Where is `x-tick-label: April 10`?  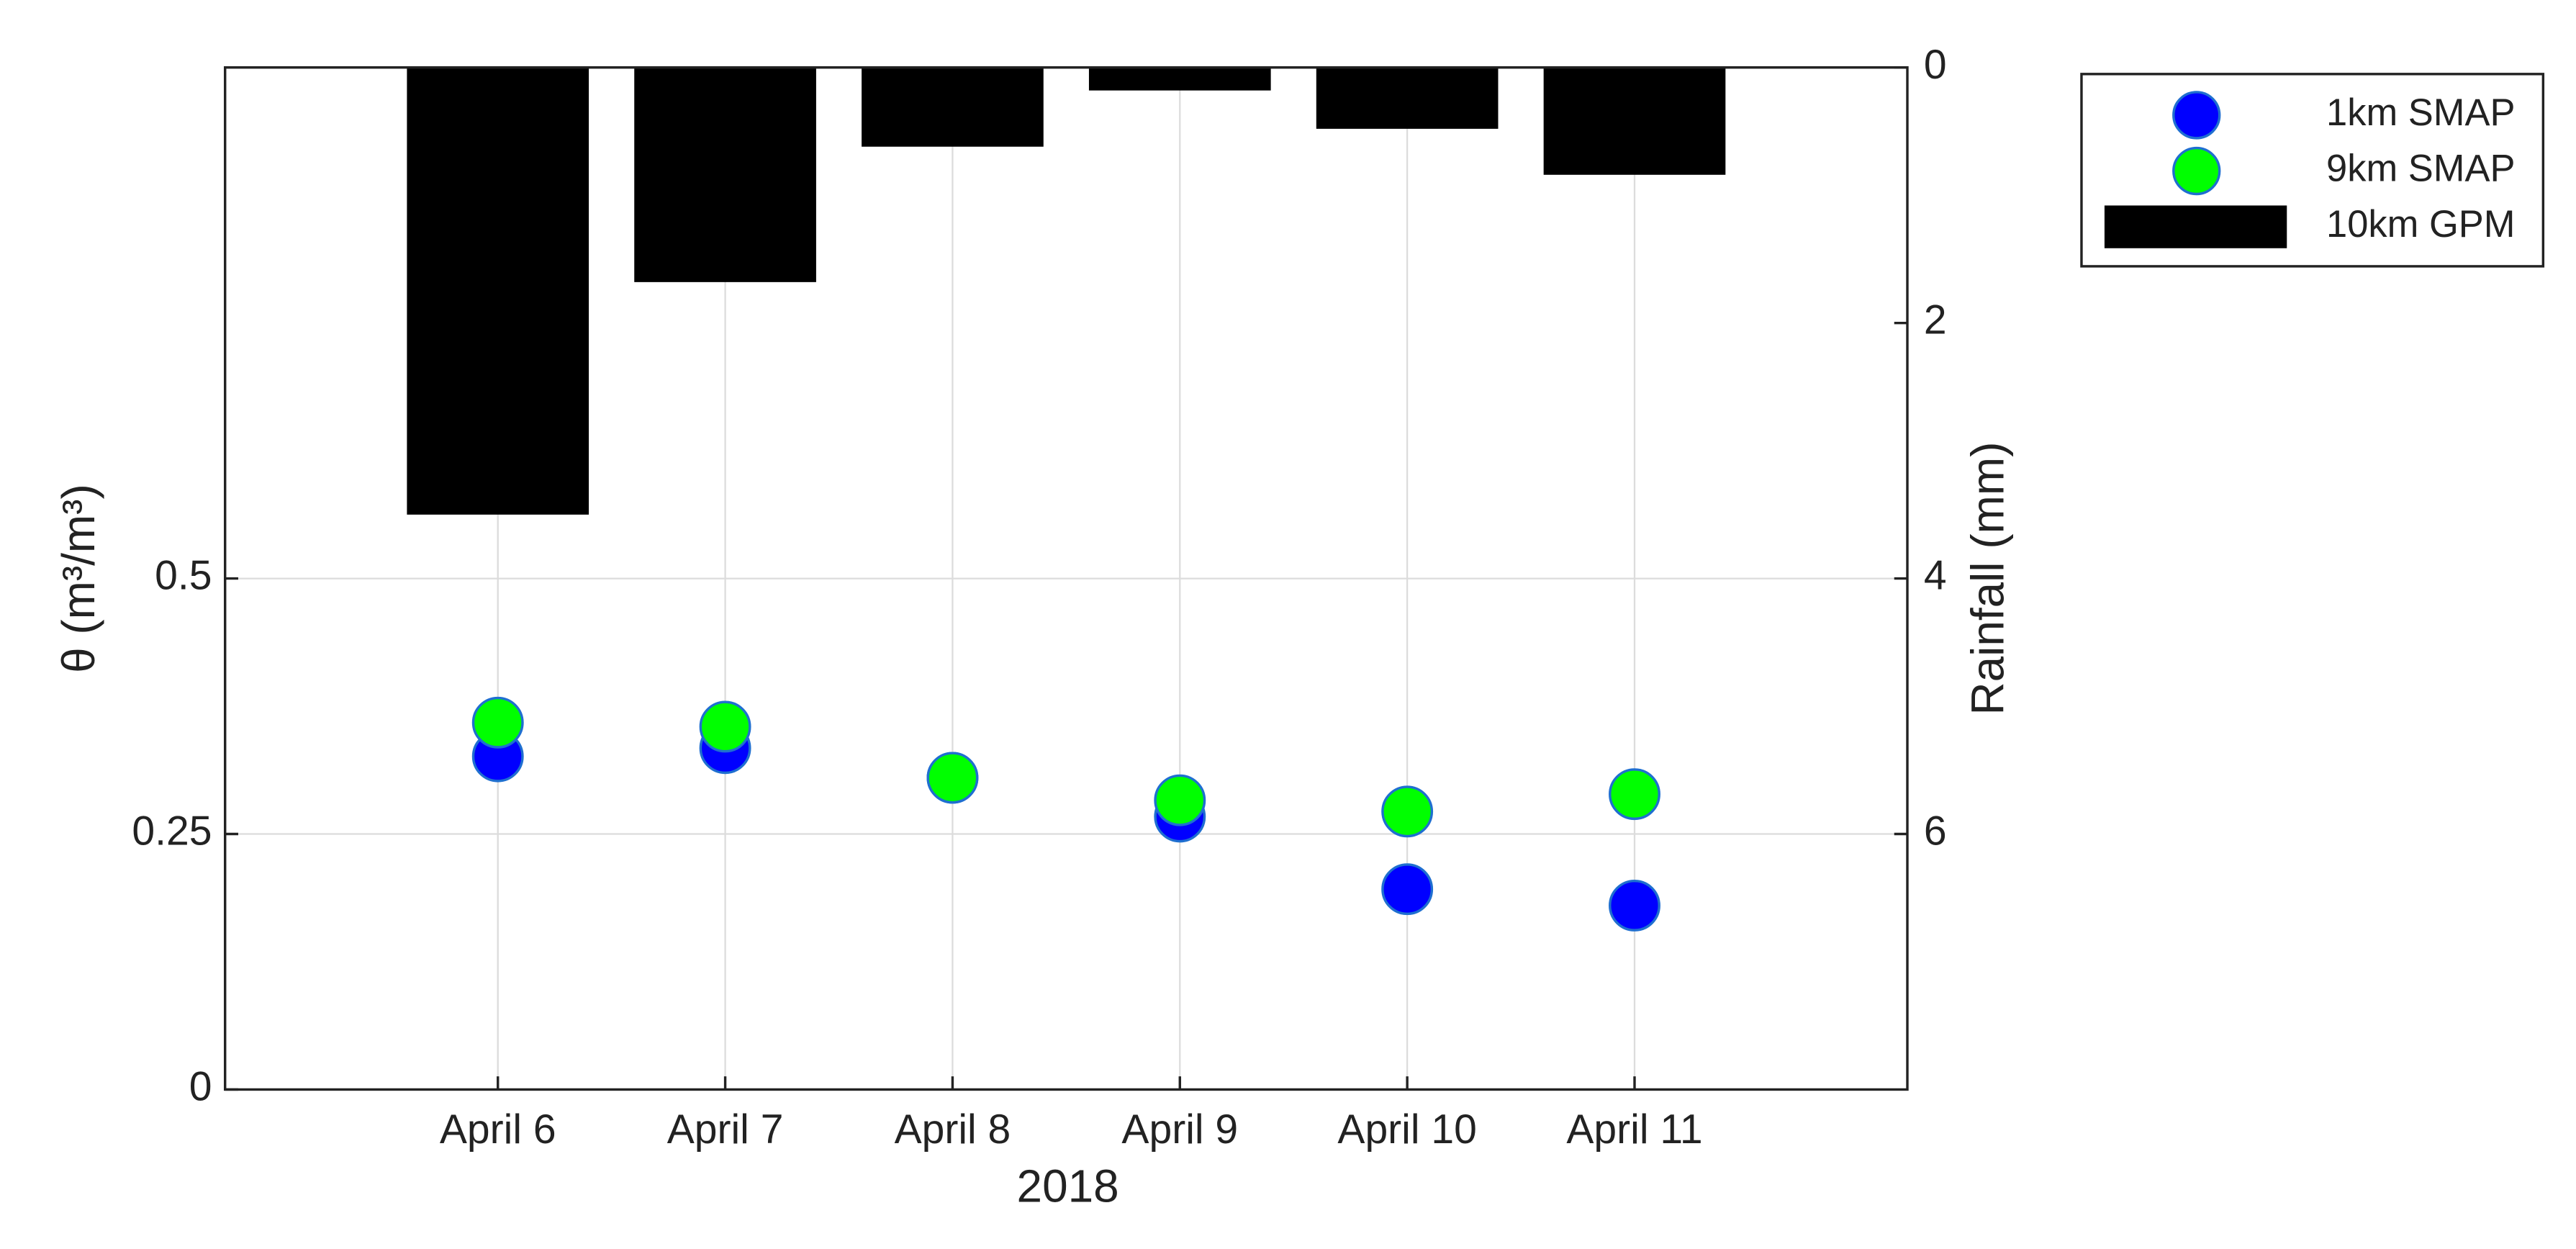
x-tick-label: April 10 is located at coordinates (1406, 1129).